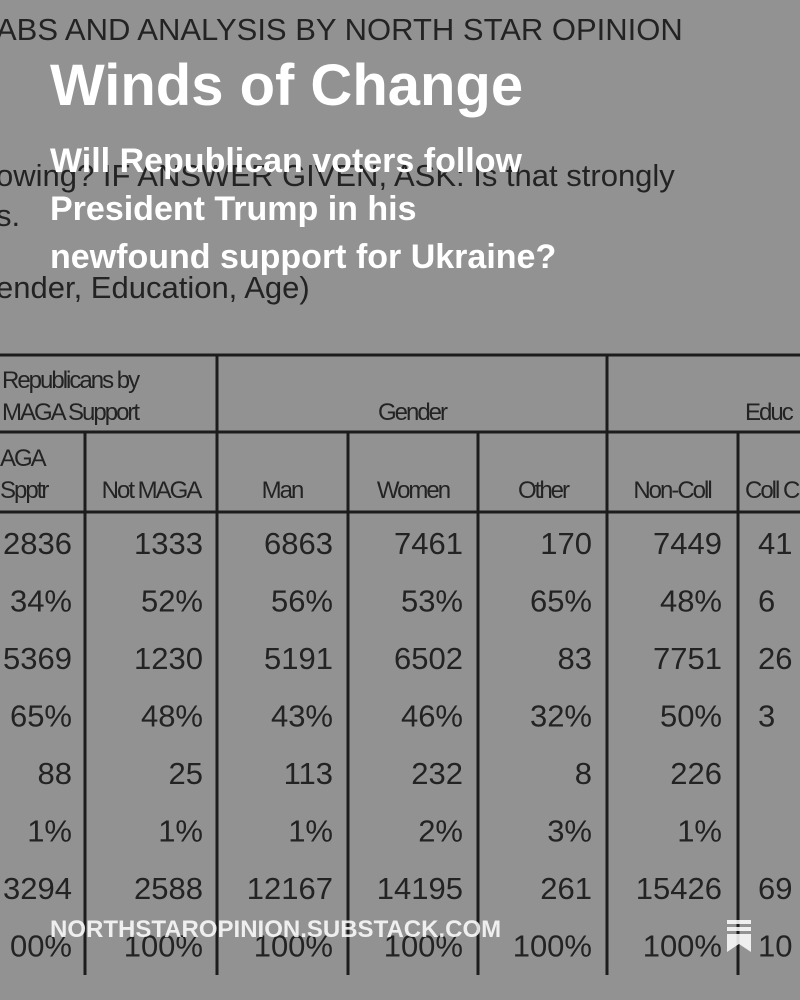 This screenshot has width=800, height=1000. What do you see at coordinates (775, 888) in the screenshot?
I see `table-cell: 69` at bounding box center [775, 888].